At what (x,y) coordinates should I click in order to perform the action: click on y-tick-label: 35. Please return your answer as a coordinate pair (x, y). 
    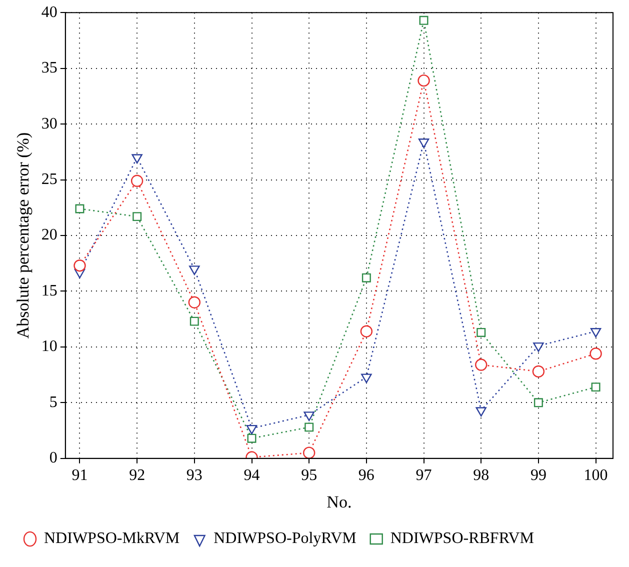
    Looking at the image, I should click on (49, 68).